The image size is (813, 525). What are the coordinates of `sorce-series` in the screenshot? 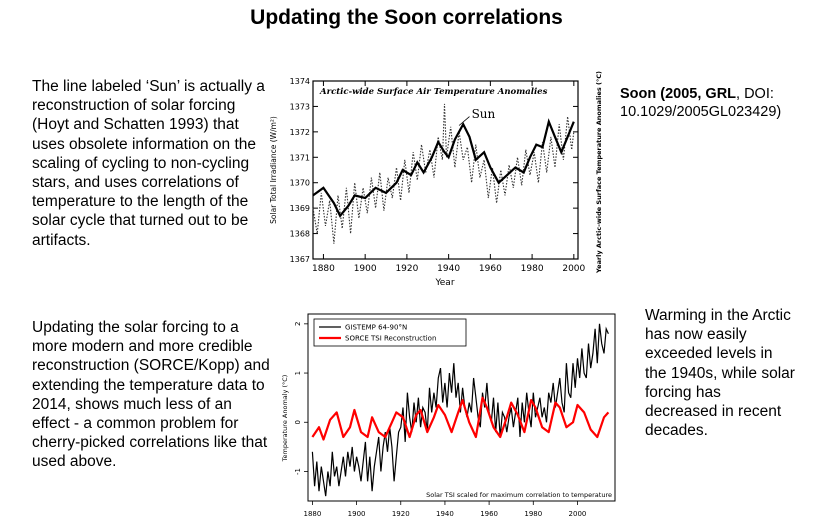 It's located at (460, 418).